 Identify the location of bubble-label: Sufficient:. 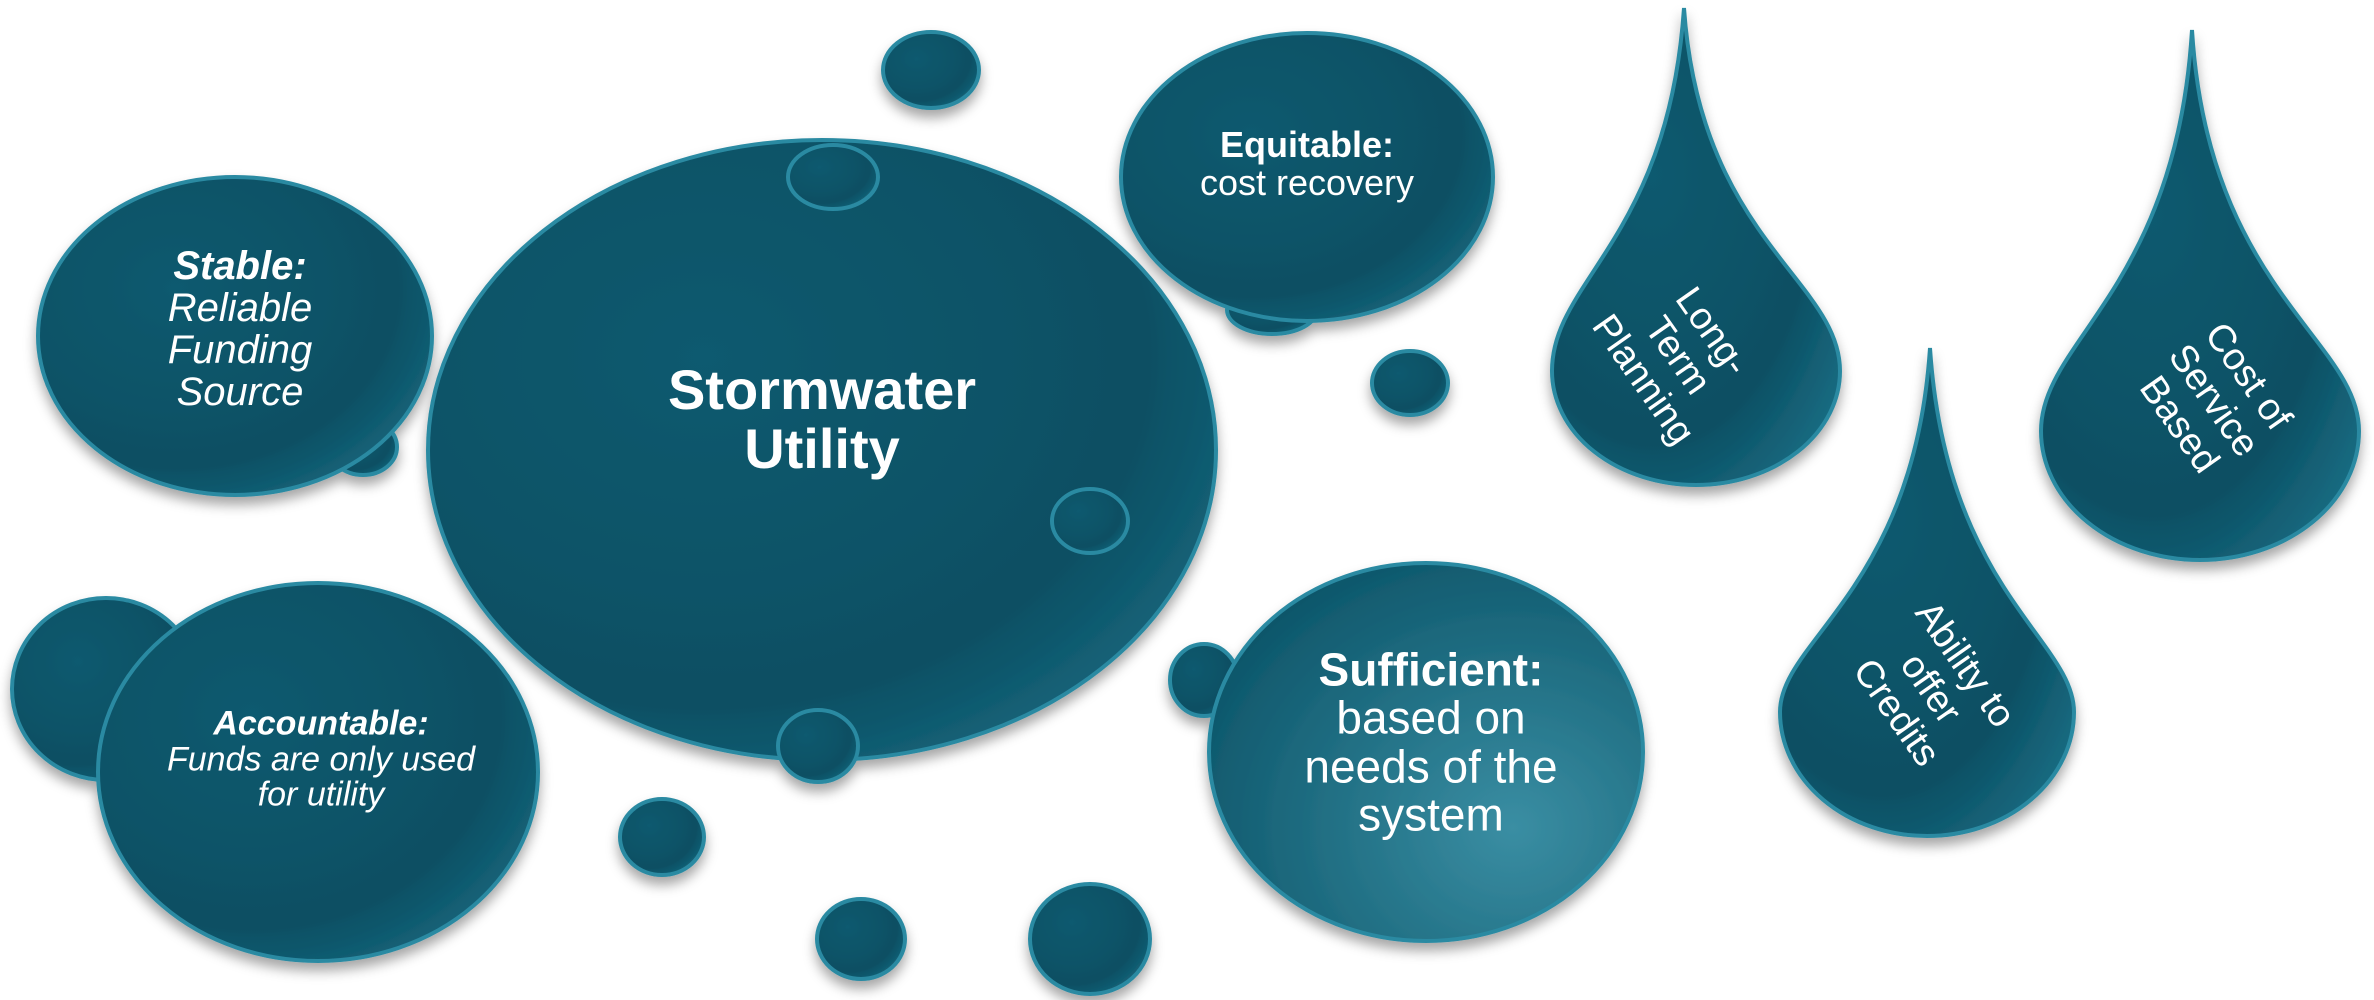
(1431, 669).